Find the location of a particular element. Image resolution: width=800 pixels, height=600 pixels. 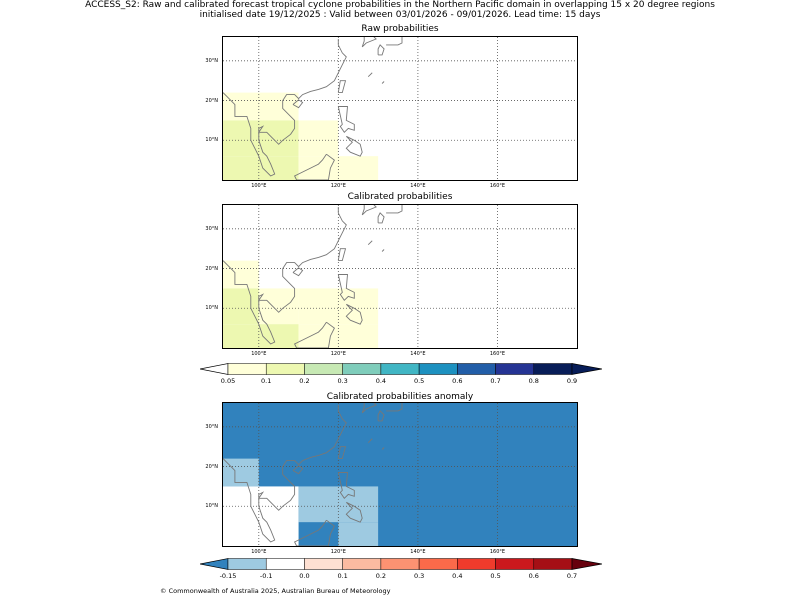

colorbar-tick-label: -0.1 is located at coordinates (266, 576).